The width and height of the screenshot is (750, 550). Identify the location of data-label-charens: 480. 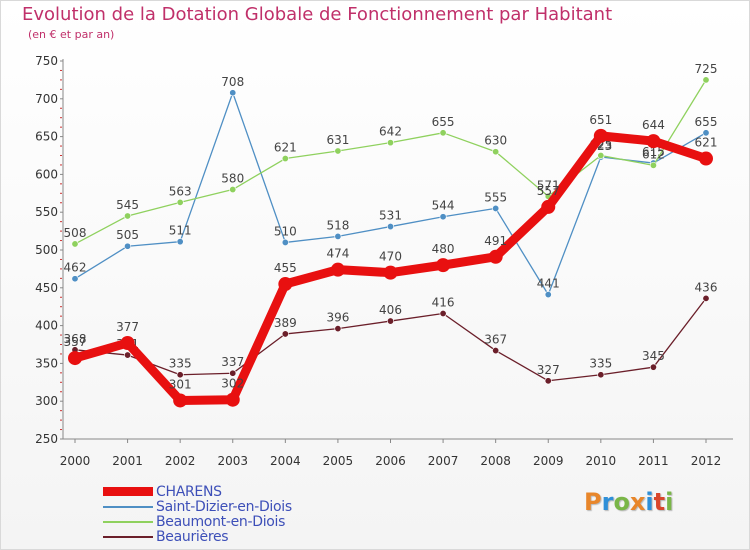
(443, 249).